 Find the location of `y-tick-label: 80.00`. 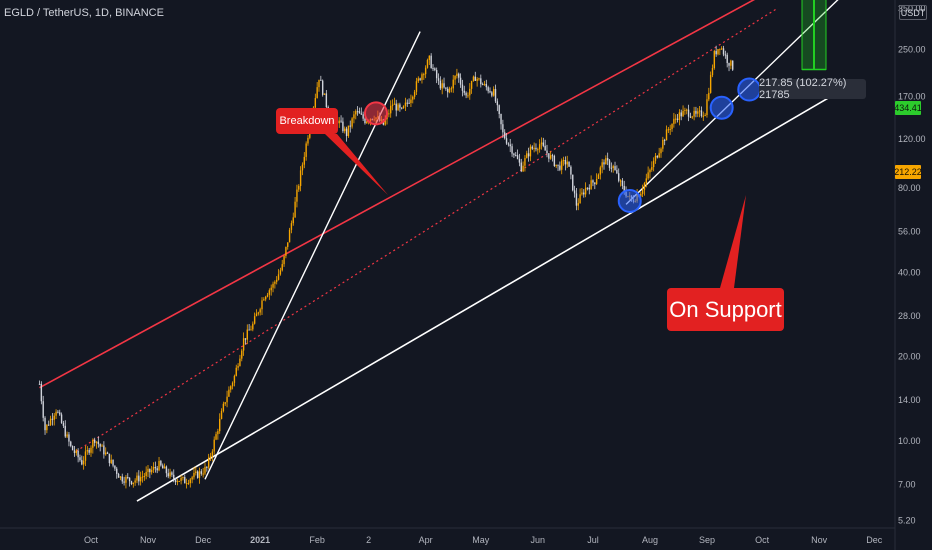

y-tick-label: 80.00 is located at coordinates (909, 188).